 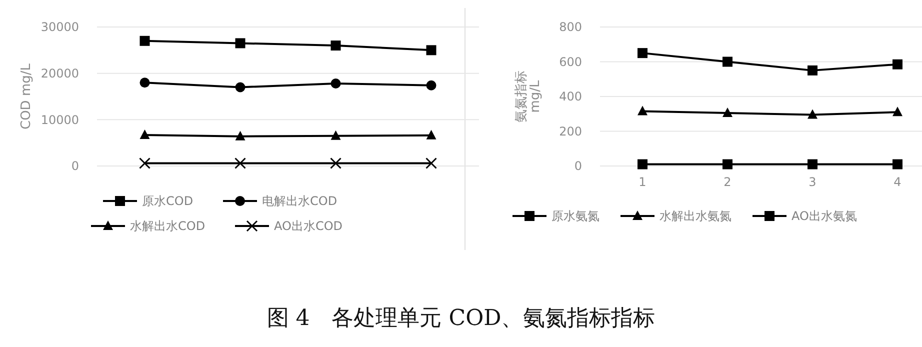 I want to click on y-tick-label: 400, so click(x=570, y=97).